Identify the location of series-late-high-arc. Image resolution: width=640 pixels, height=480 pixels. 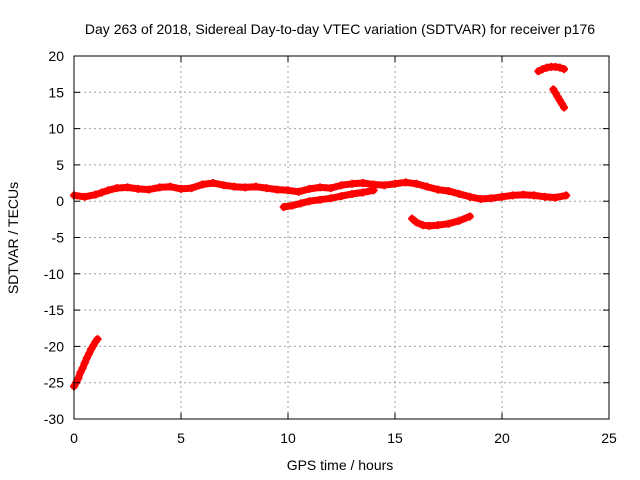
(551, 69).